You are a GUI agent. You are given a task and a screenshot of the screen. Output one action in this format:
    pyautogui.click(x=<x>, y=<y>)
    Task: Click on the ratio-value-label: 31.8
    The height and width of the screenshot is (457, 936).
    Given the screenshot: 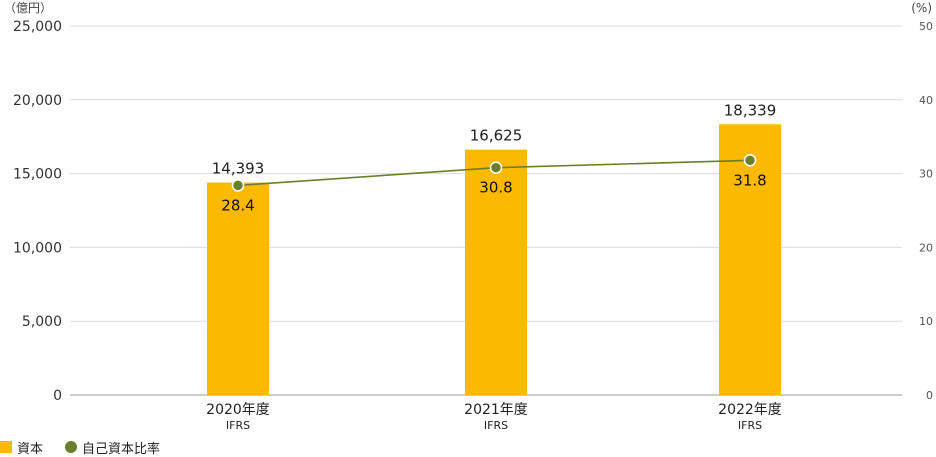 What is the action you would take?
    pyautogui.click(x=749, y=180)
    